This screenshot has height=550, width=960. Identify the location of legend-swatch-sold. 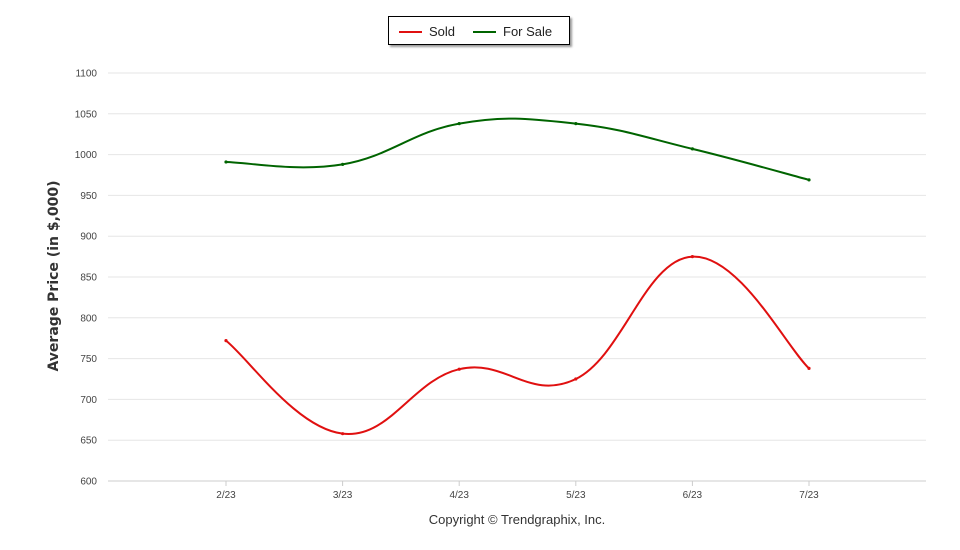
(410, 31).